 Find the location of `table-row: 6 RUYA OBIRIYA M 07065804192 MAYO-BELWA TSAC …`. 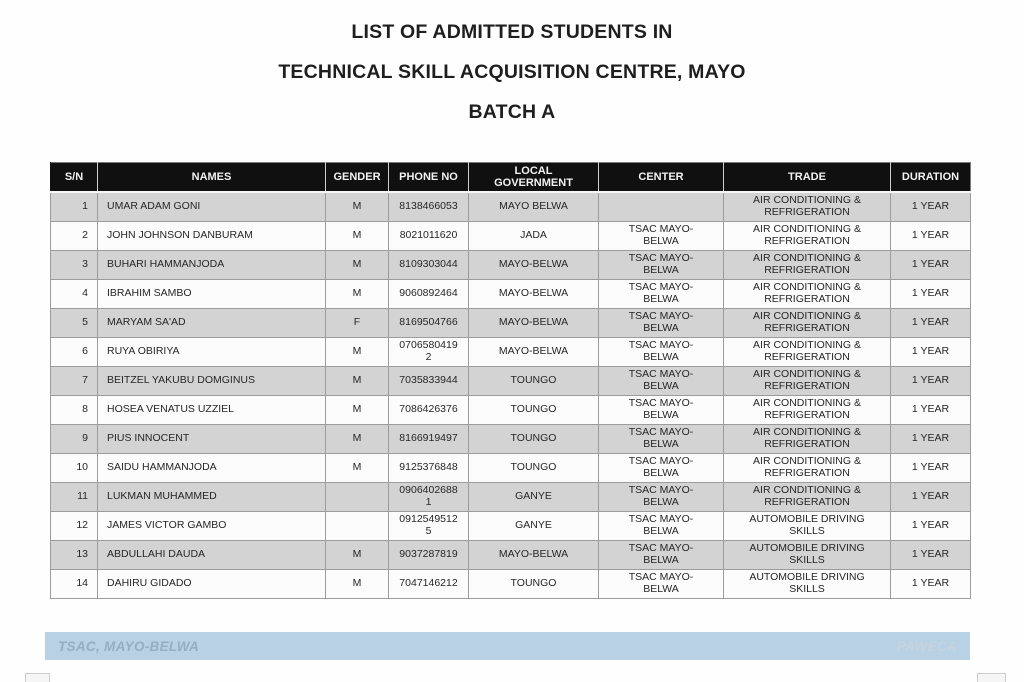

table-row: 6 RUYA OBIRIYA M 07065804192 MAYO-BELWA TSAC … is located at coordinates (510, 351).